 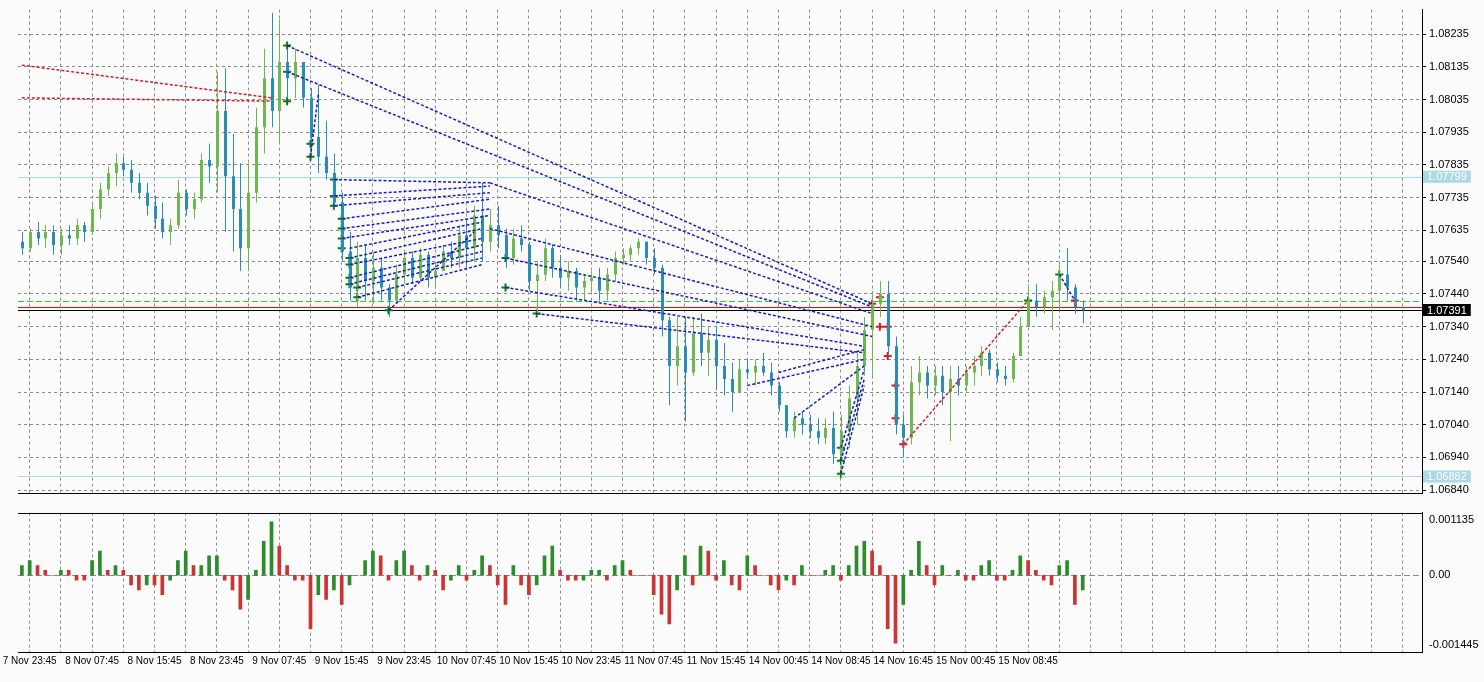 I want to click on y-tick-label: 1.06940, so click(x=1449, y=456).